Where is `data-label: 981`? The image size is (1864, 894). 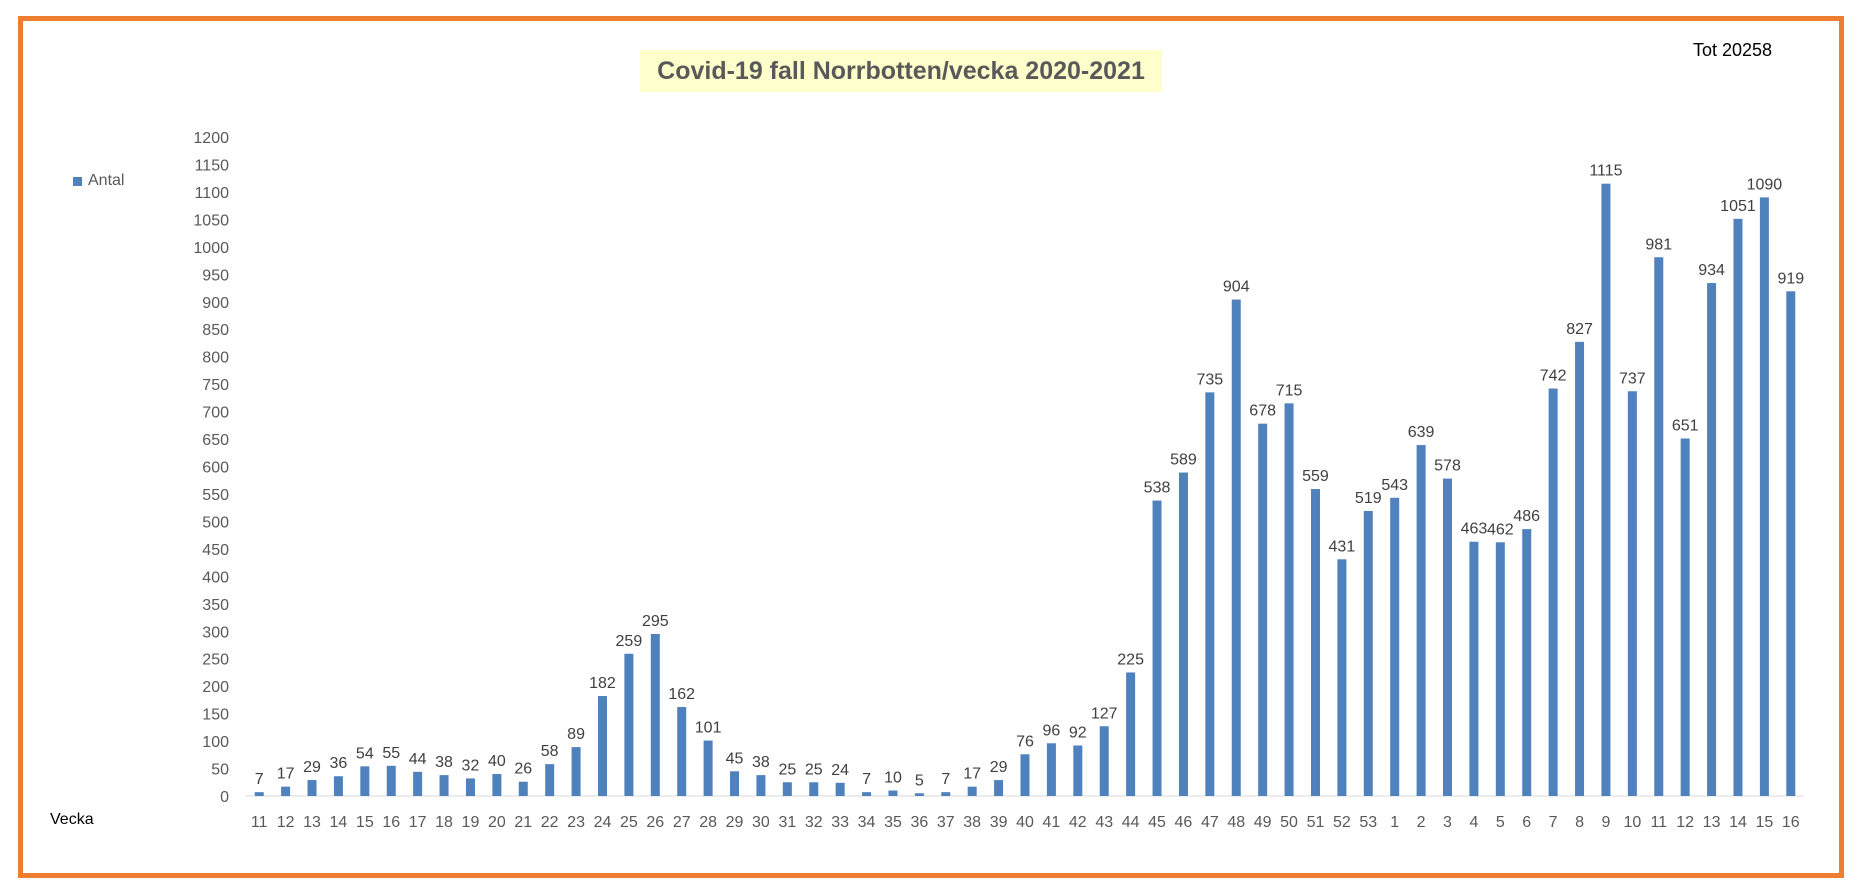
data-label: 981 is located at coordinates (1658, 244).